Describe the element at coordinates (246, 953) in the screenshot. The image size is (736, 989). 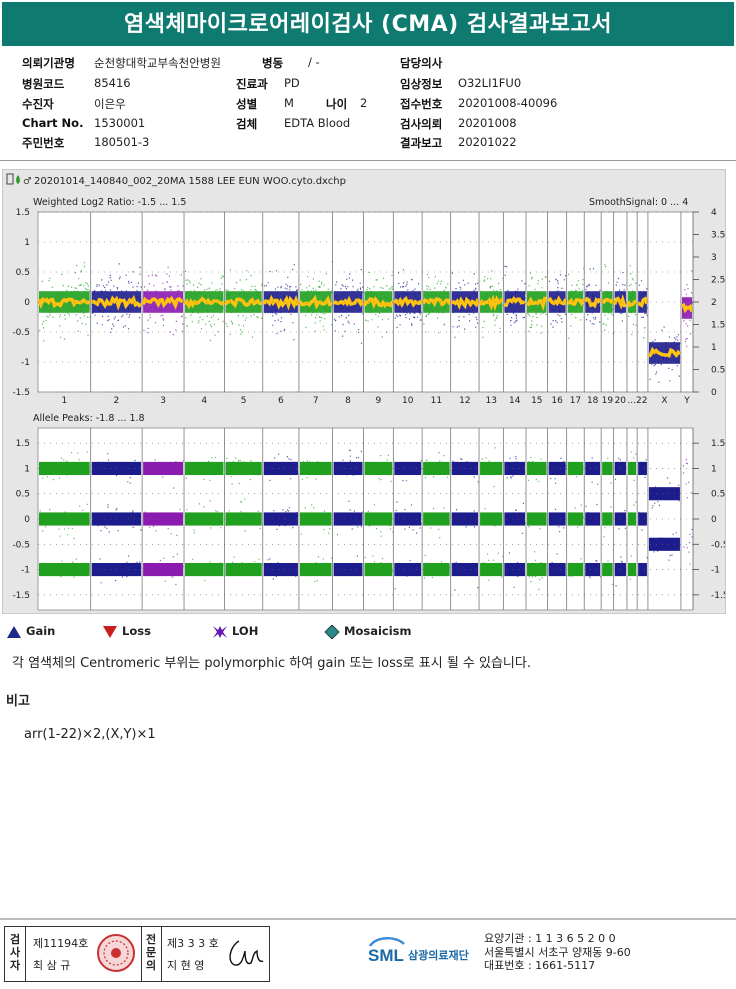
I see `specialist-signature` at that location.